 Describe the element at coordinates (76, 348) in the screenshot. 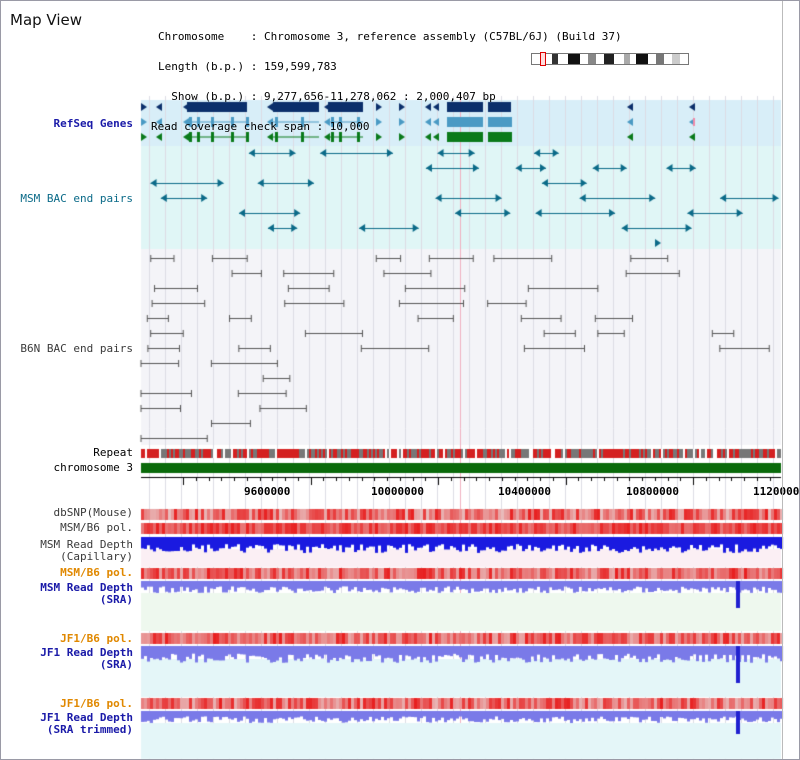

I see `b6n-bac-end-pairs-label: B6N BAC end pairs` at that location.